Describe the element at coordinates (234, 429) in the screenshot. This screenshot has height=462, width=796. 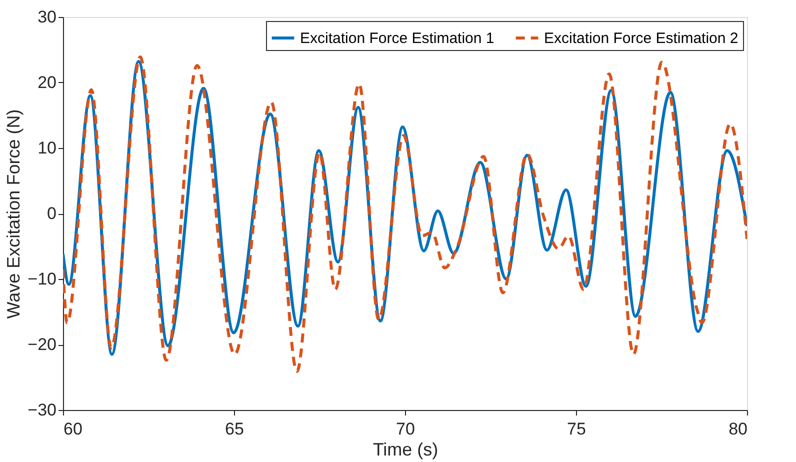
I see `x-tick-label: 65` at that location.